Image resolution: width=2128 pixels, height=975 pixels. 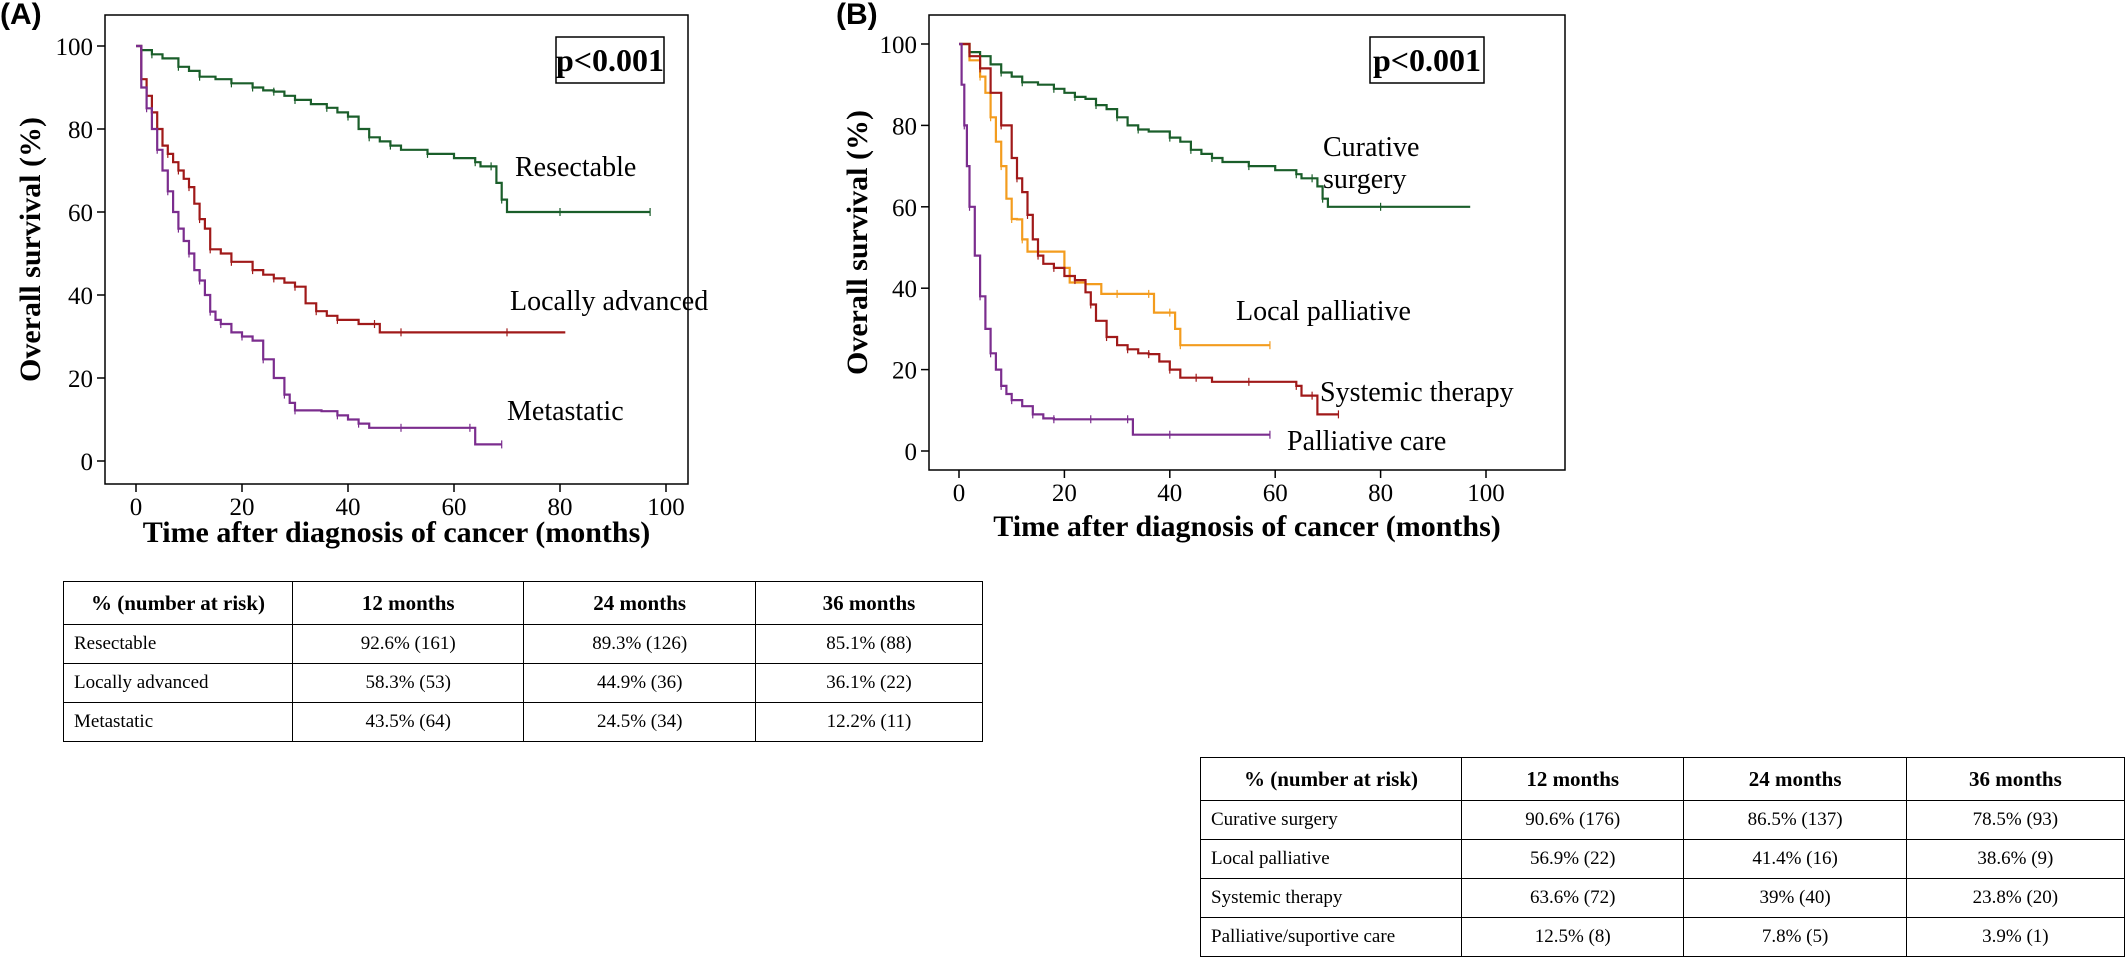 What do you see at coordinates (857, 15) in the screenshot?
I see `panel-label-b: (B)` at bounding box center [857, 15].